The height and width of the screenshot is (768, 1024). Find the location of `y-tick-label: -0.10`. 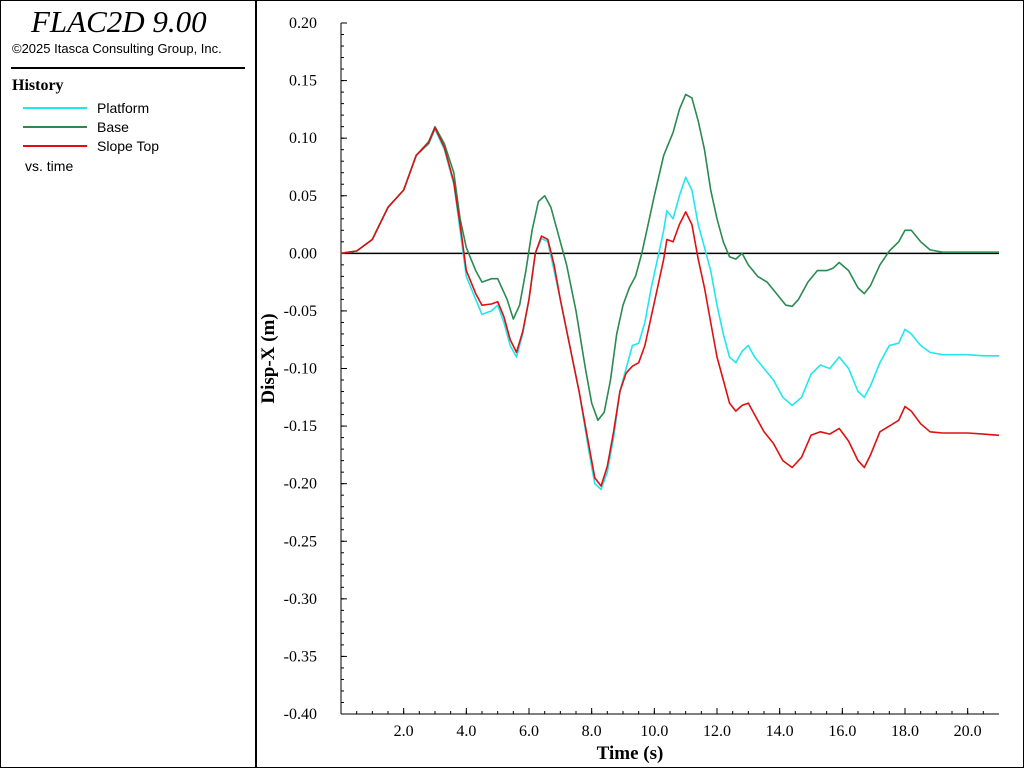

y-tick-label: -0.10 is located at coordinates (300, 369).